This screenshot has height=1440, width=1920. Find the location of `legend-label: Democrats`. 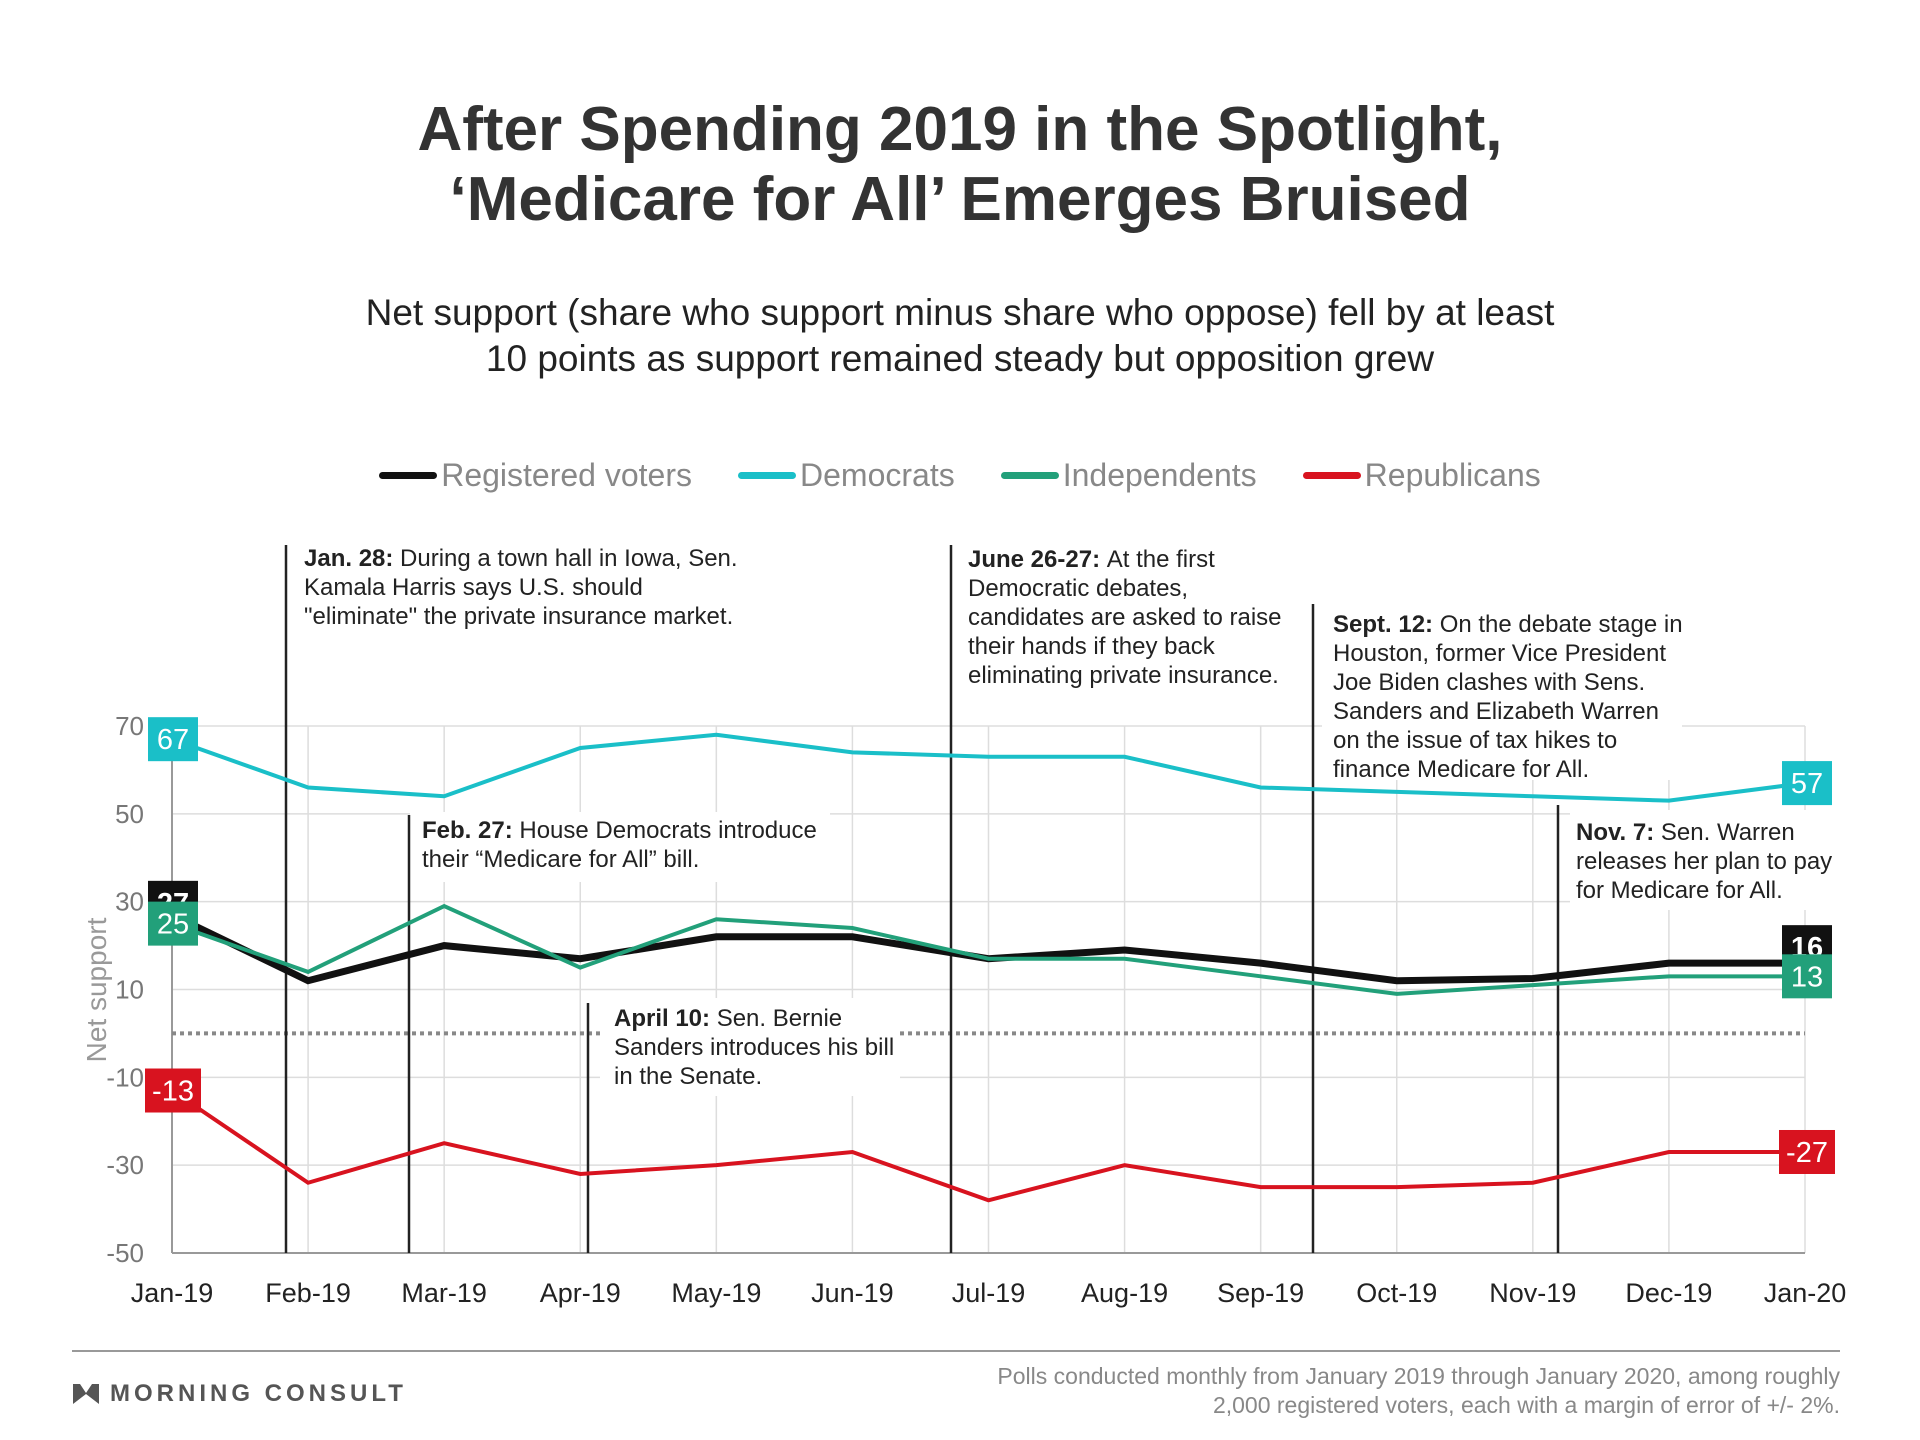

legend-label: Democrats is located at coordinates (877, 474).